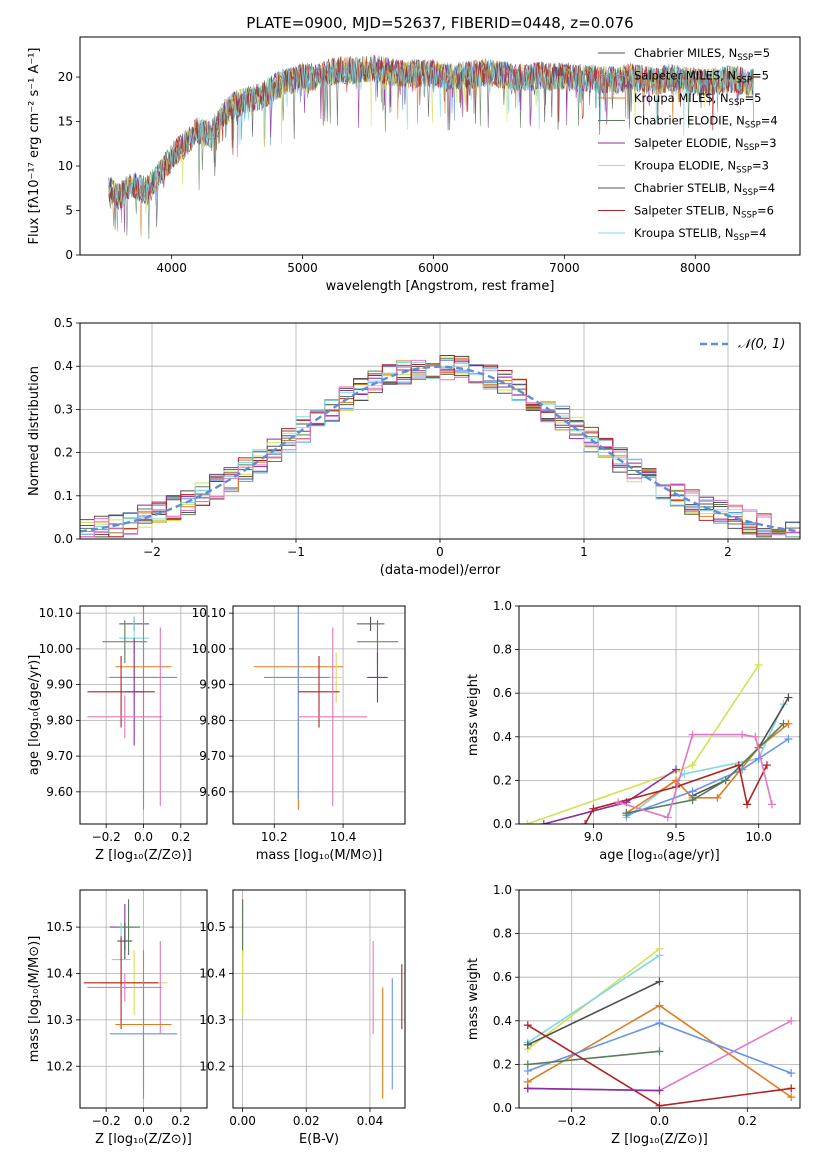 This screenshot has width=819, height=1170. I want to click on y-tick-label: 0.8, so click(502, 650).